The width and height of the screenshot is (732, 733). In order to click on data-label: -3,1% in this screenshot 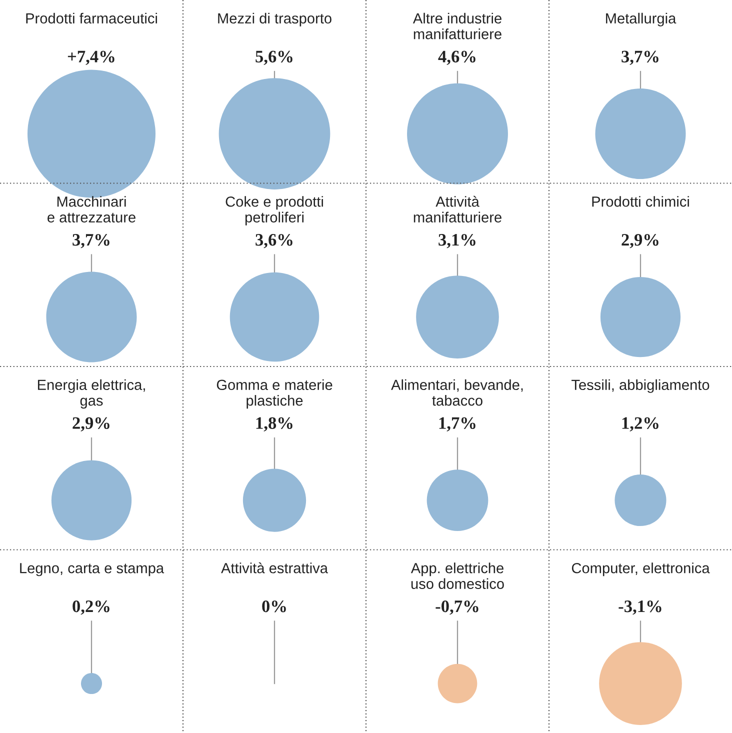, I will do `click(640, 607)`.